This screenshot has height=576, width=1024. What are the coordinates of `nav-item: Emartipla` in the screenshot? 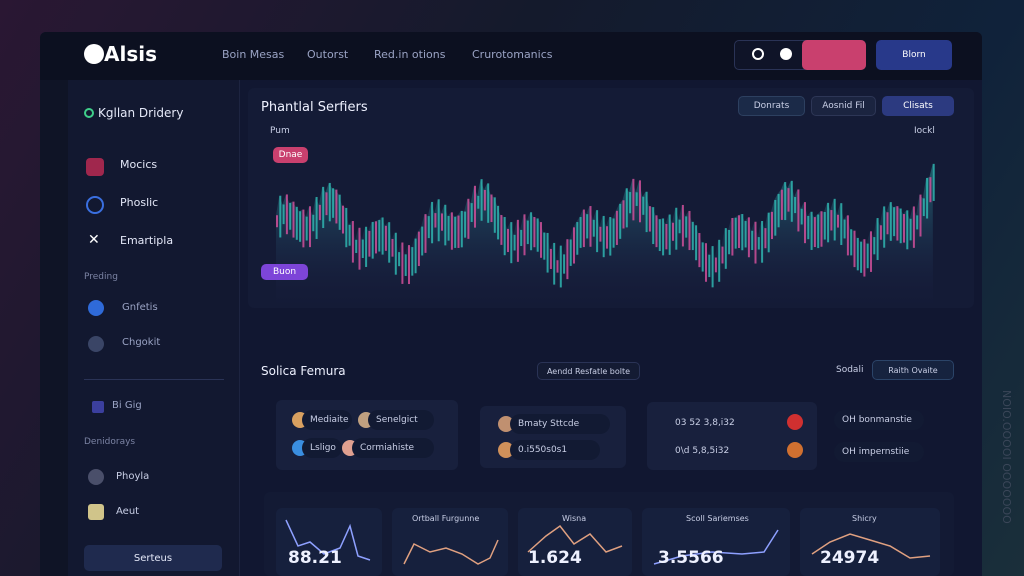 It's located at (147, 240).